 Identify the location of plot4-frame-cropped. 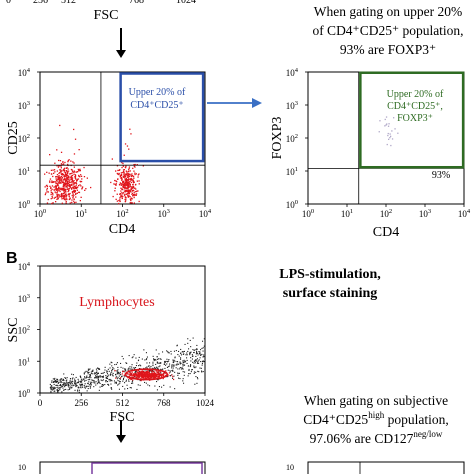
(122, 467).